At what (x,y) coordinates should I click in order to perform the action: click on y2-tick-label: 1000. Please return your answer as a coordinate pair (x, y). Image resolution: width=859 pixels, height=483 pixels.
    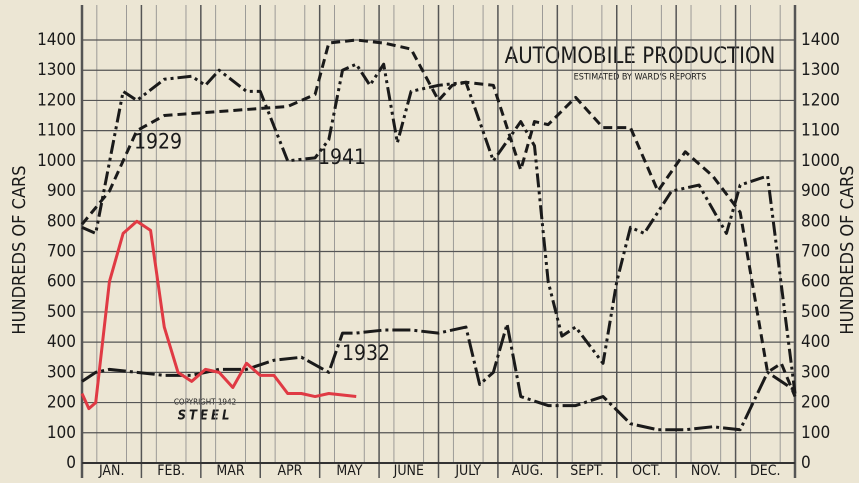
    Looking at the image, I should click on (820, 161).